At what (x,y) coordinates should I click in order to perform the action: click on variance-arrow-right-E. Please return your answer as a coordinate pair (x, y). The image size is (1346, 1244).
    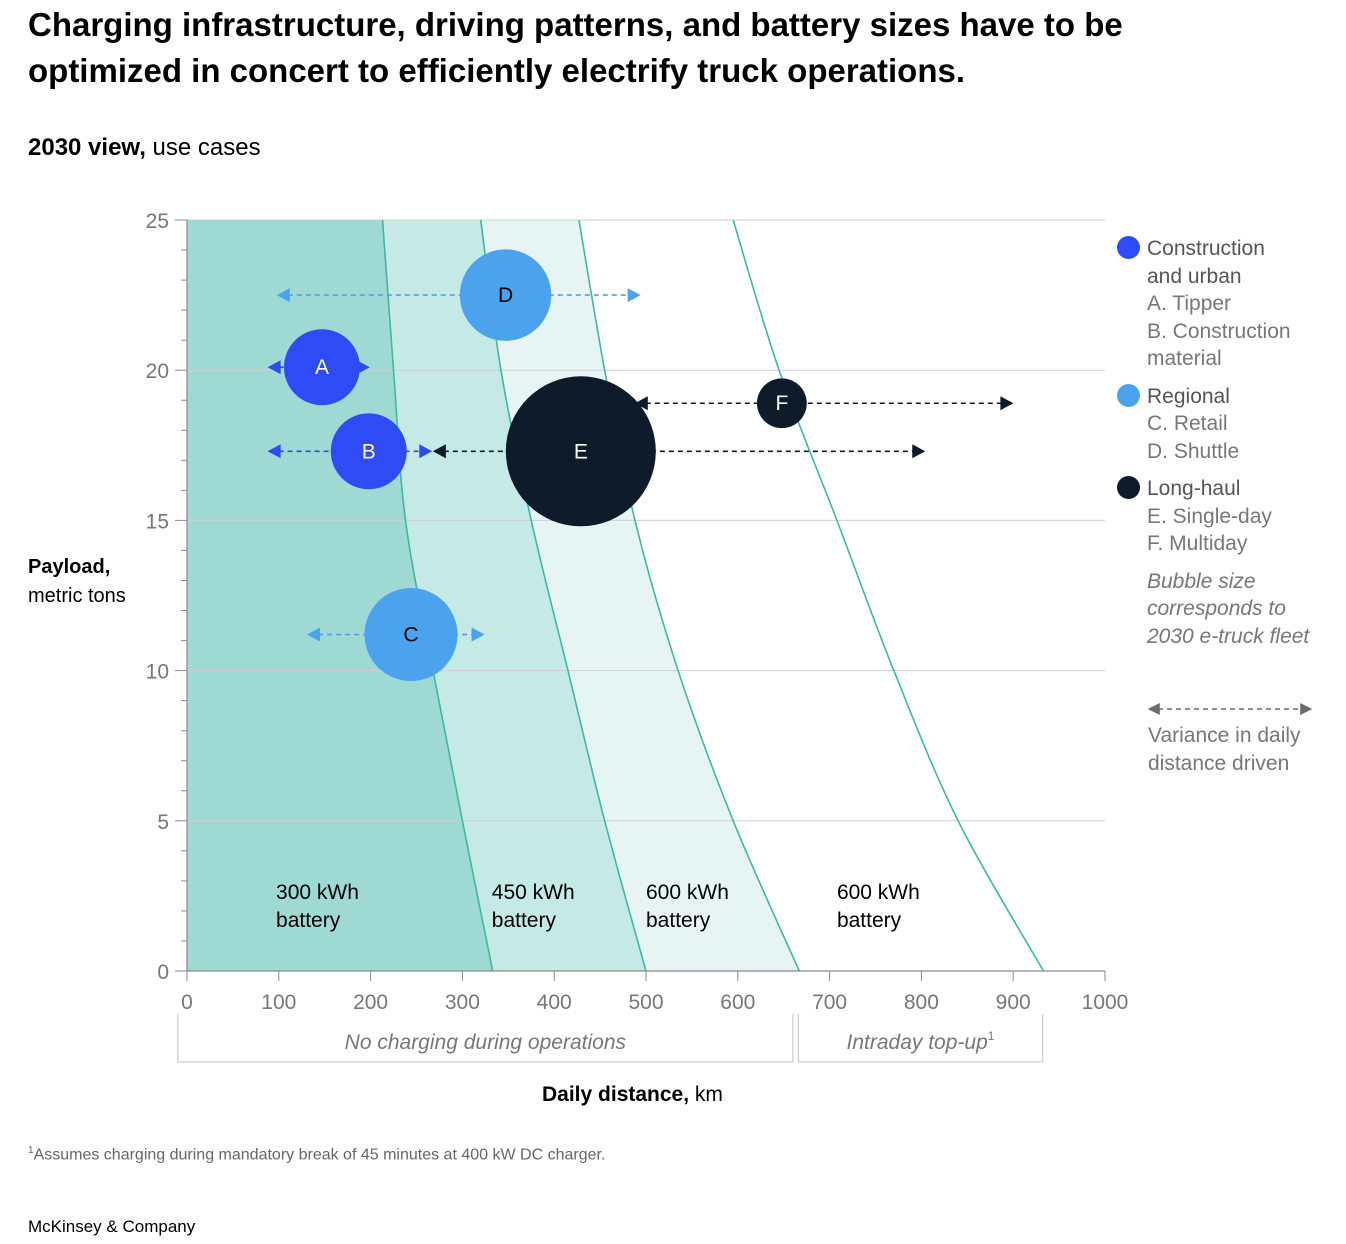
    Looking at the image, I should click on (919, 451).